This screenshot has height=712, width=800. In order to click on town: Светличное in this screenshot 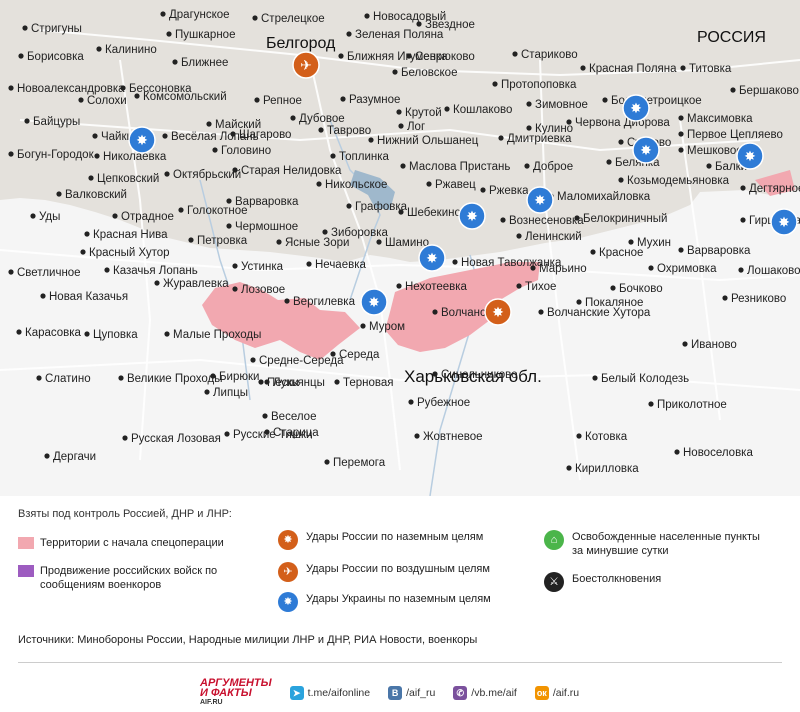, I will do `click(44, 273)`.